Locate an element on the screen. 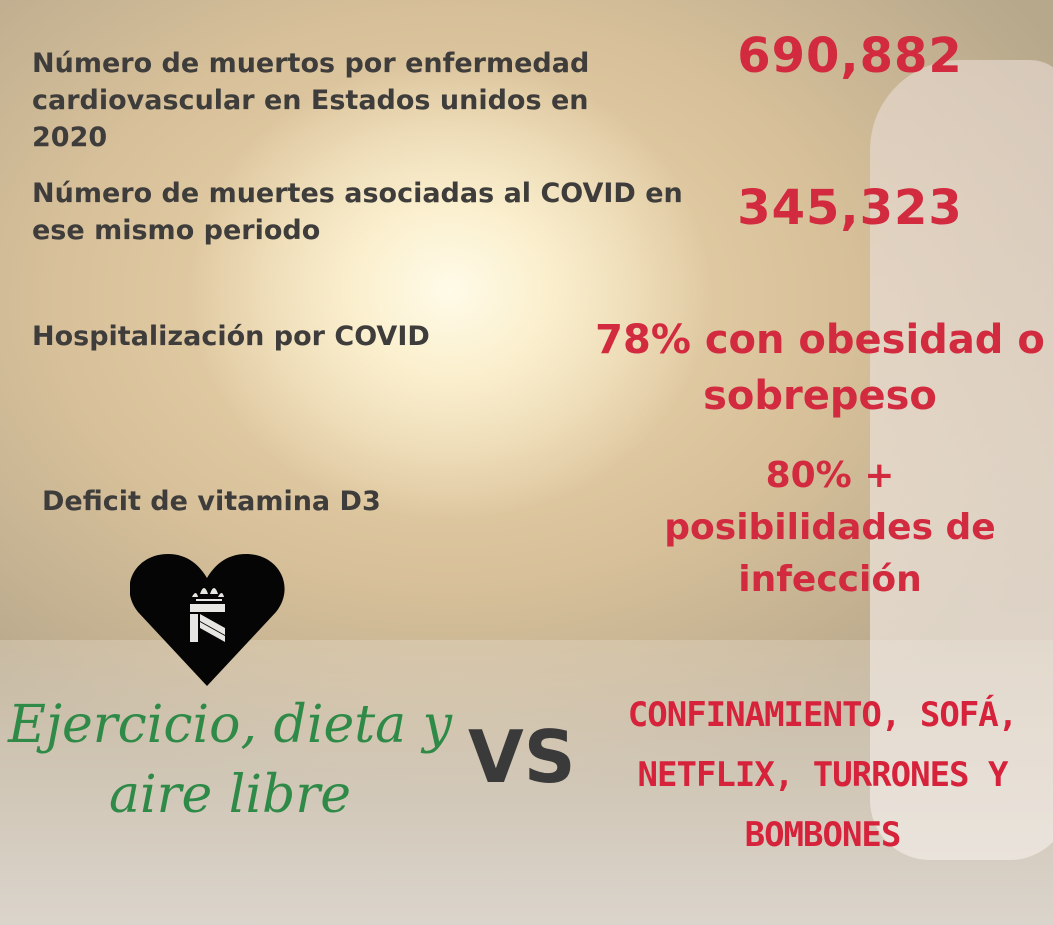 This screenshot has width=1053, height=925. stat-value-vitamin: 80% + posibilidades de infección is located at coordinates (830, 527).